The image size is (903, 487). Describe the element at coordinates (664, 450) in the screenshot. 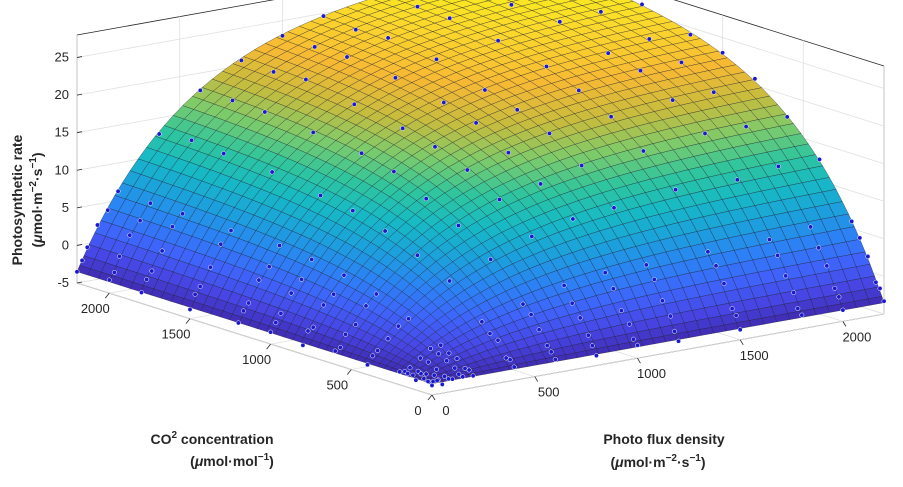

I see `x-axis-label: Photo flux density (μmol·m−2·s−1)` at that location.